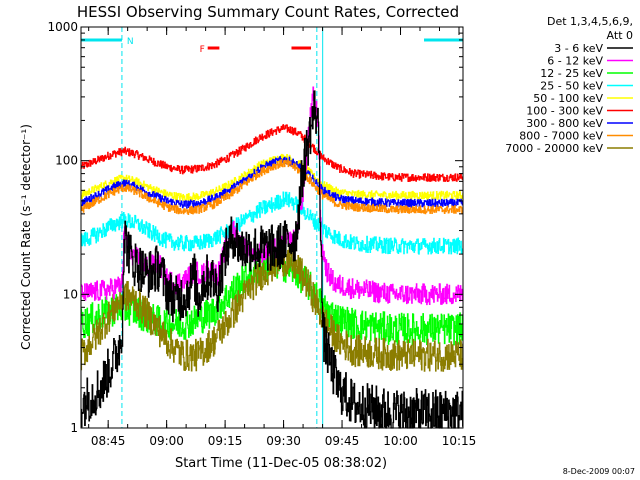 The height and width of the screenshot is (480, 640). Describe the element at coordinates (26, 237) in the screenshot. I see `y-axis-label: Corrected Count Rate (s⁻¹ detector⁻¹)` at that location.